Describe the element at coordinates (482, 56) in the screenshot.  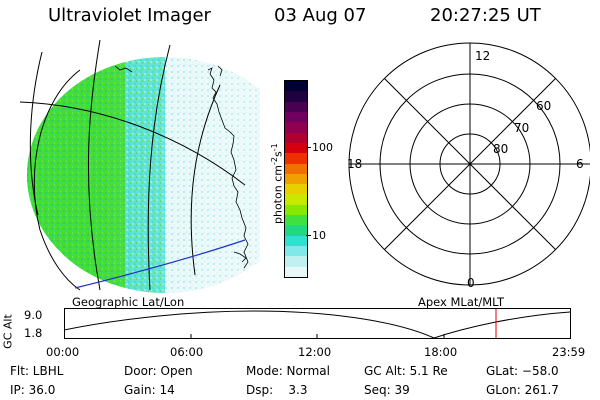
I see `mlt-label-12: 12` at that location.